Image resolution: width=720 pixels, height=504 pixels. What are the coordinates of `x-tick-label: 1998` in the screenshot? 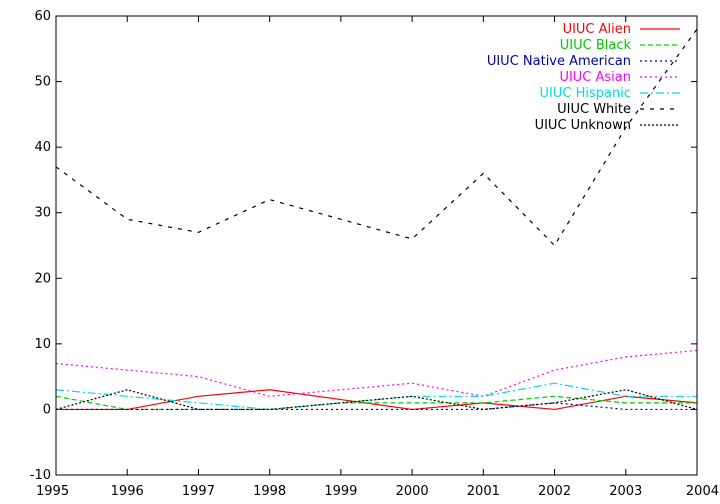 It's located at (269, 491).